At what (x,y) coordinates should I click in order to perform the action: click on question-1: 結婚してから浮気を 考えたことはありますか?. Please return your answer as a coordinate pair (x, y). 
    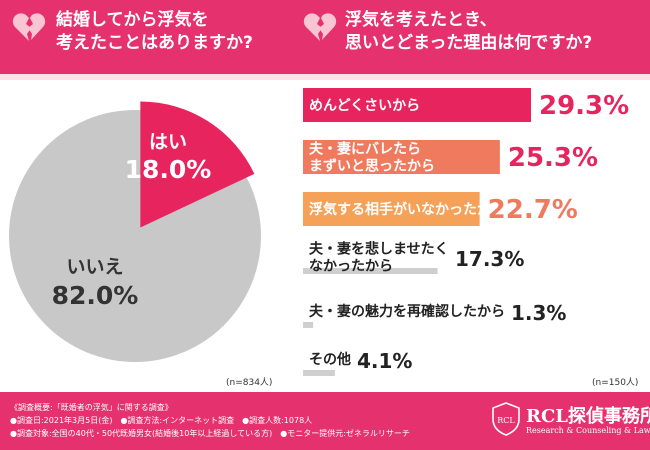
    Looking at the image, I should click on (154, 32).